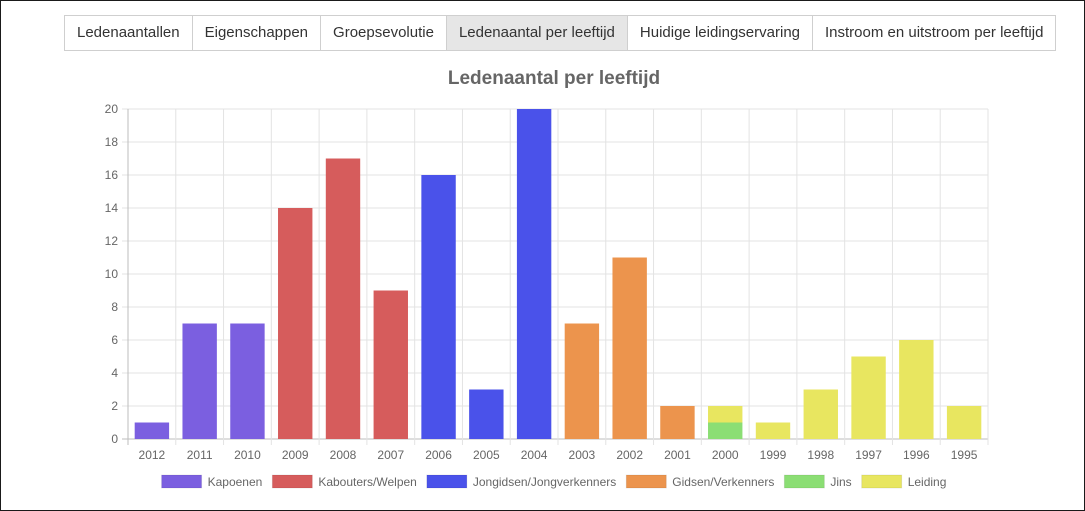  I want to click on bar-gidsen-verkenners-2003, so click(582, 381).